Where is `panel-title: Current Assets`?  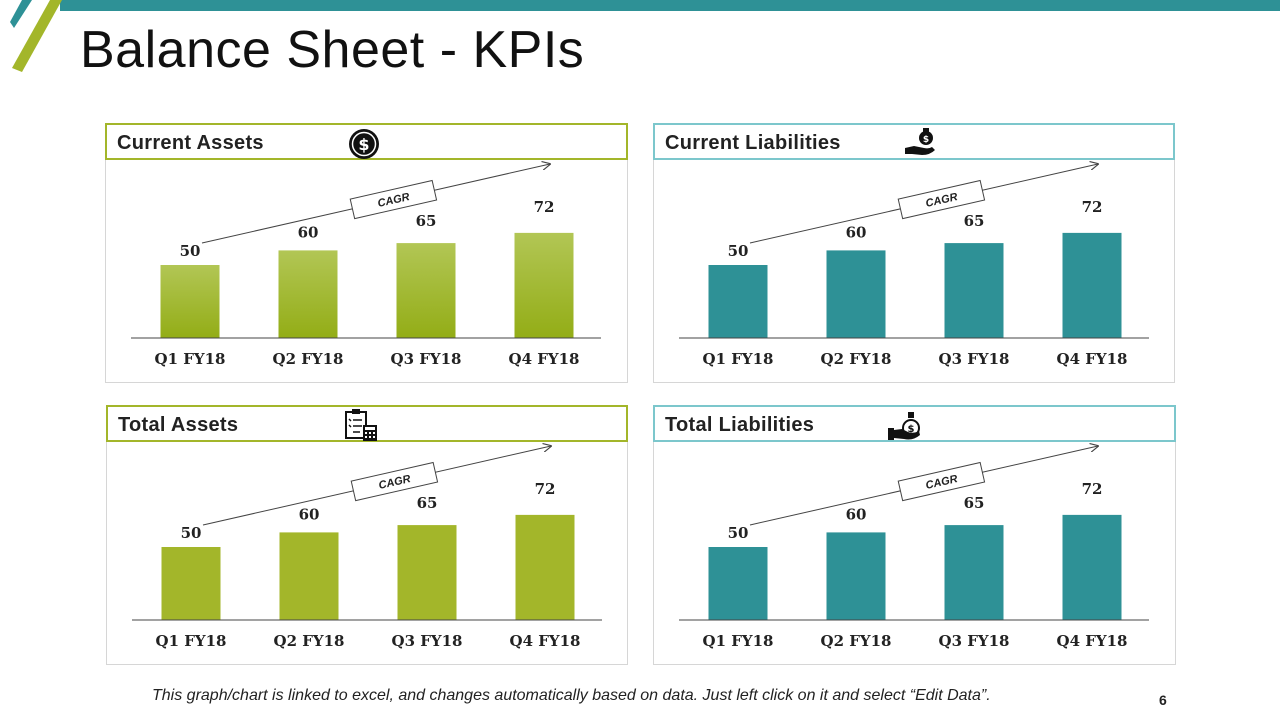 panel-title: Current Assets is located at coordinates (190, 143).